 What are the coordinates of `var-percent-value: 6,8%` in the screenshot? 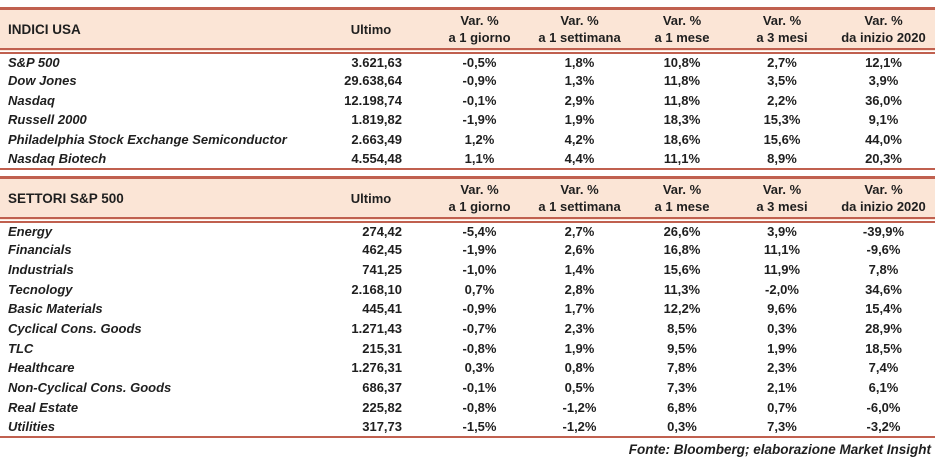 It's located at (682, 407).